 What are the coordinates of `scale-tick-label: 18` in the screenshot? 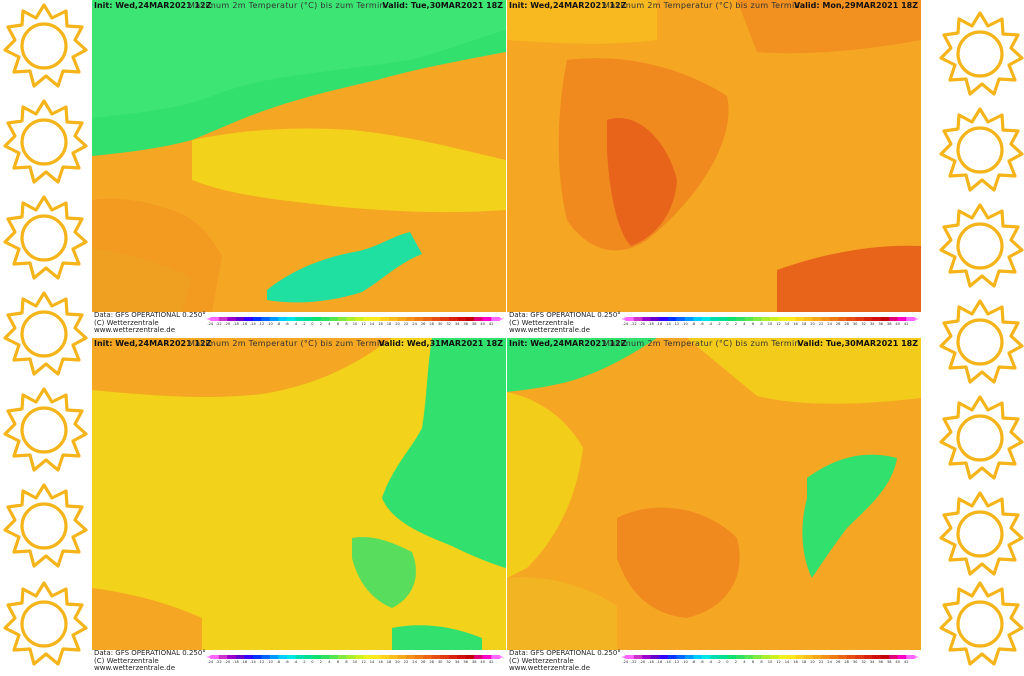 It's located at (804, 661).